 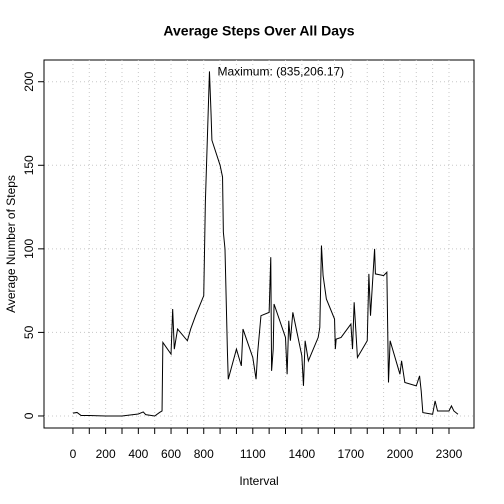 What do you see at coordinates (449, 454) in the screenshot?
I see `x-tick-label: 2300` at bounding box center [449, 454].